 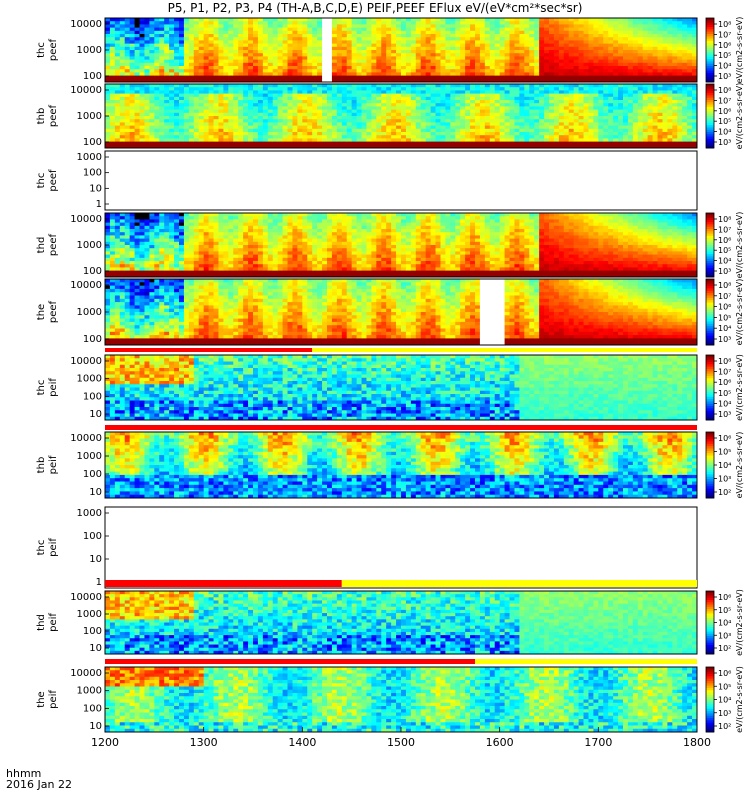 I want to click on colorbar-tick-label: 10³, so click(x=724, y=76).